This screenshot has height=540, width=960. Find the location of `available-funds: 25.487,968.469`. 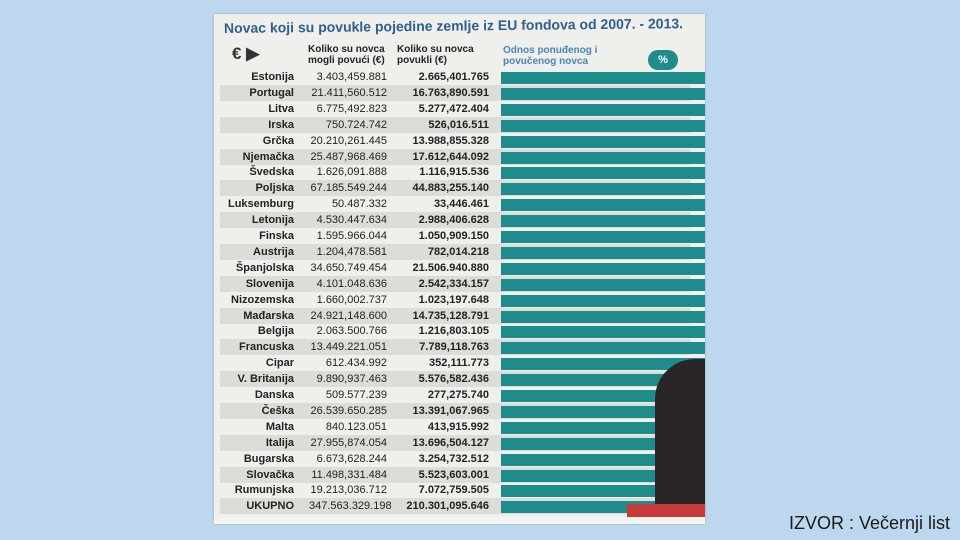

available-funds: 25.487,968.469 is located at coordinates (348, 156).